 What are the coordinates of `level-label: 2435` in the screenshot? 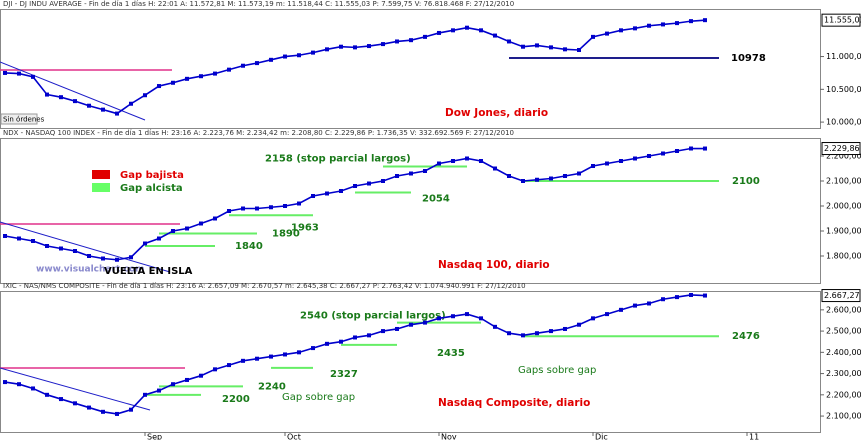 It's located at (451, 353).